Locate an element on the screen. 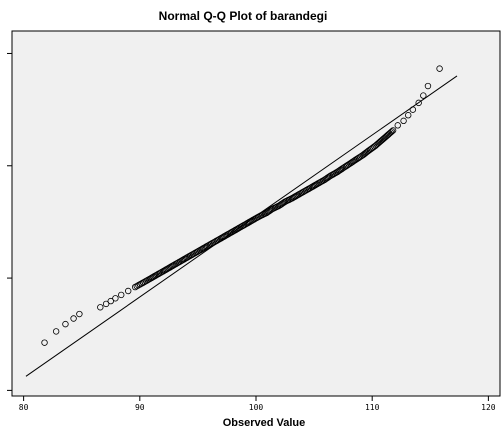 The height and width of the screenshot is (432, 501). x-tick-label: 90 is located at coordinates (140, 407).